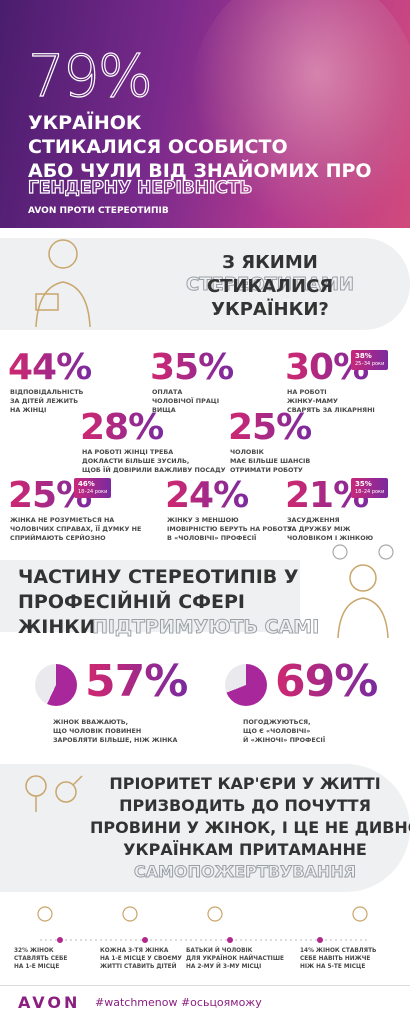  What do you see at coordinates (134, 951) in the screenshot?
I see `bottom-caption: КОЖНА 3-ТЯ ЖІНКА` at bounding box center [134, 951].